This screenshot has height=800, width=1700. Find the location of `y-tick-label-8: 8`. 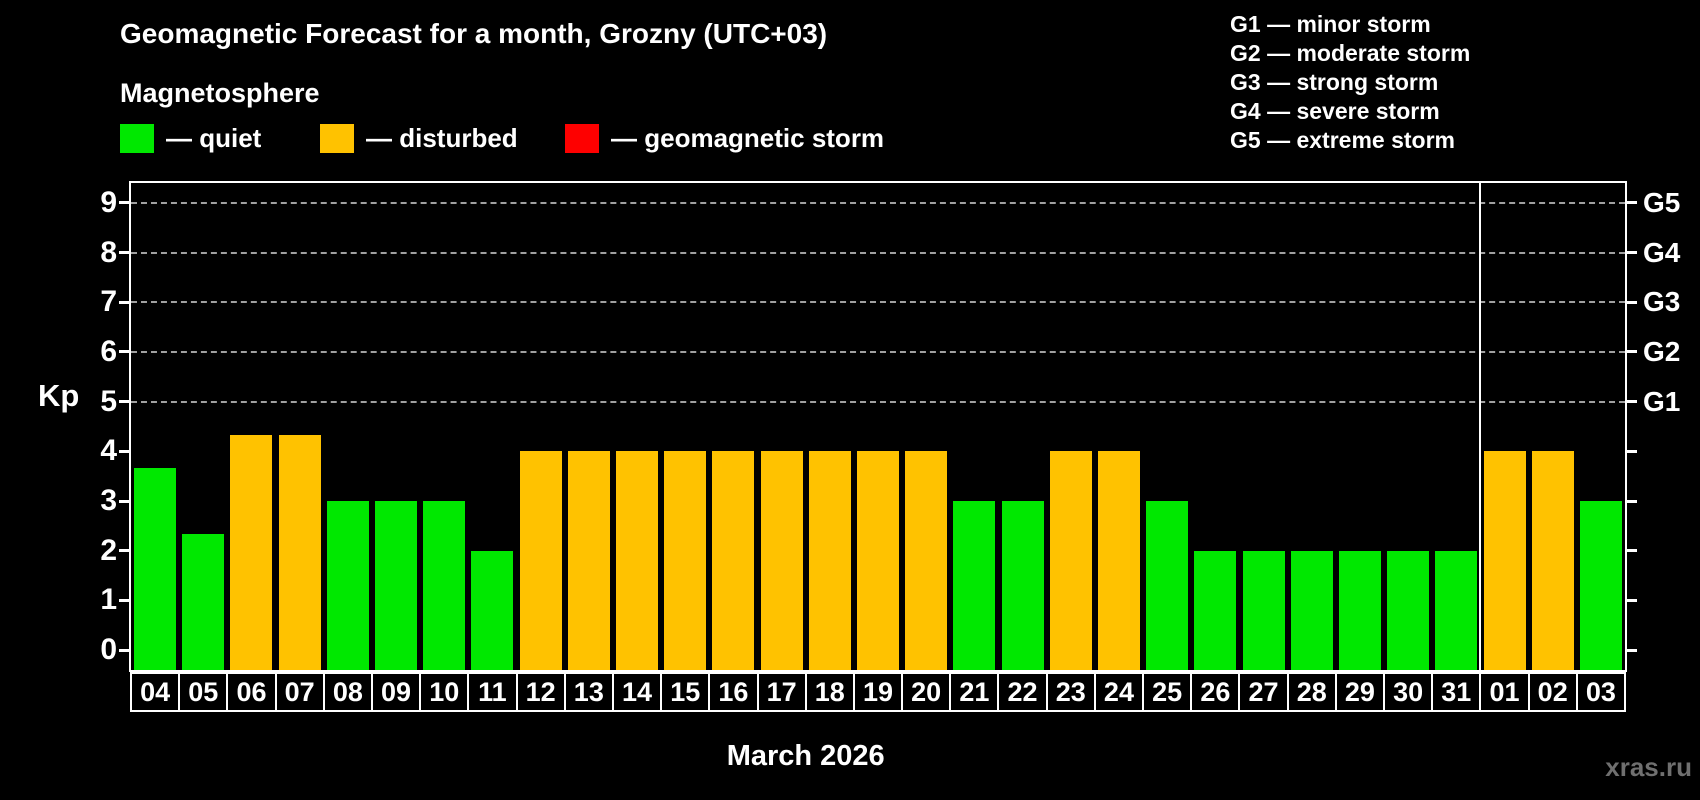

y-tick-label-8: 8 is located at coordinates (108, 252).